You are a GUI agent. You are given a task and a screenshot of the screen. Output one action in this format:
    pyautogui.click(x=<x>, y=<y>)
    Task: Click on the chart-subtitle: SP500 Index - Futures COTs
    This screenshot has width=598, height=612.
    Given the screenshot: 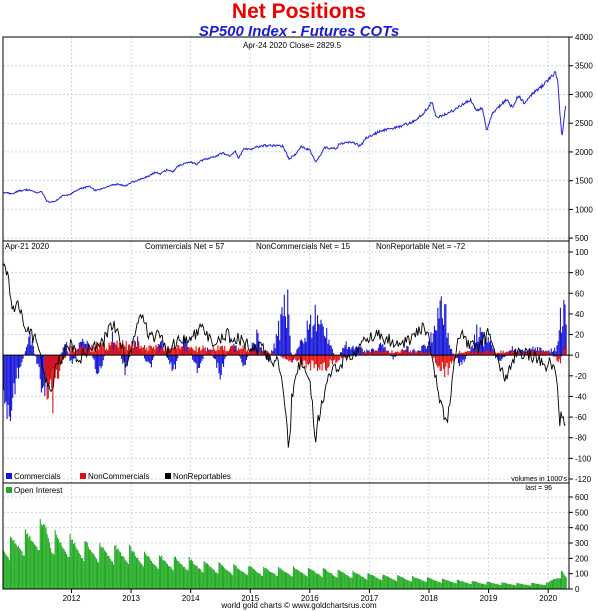 What is the action you would take?
    pyautogui.click(x=299, y=31)
    